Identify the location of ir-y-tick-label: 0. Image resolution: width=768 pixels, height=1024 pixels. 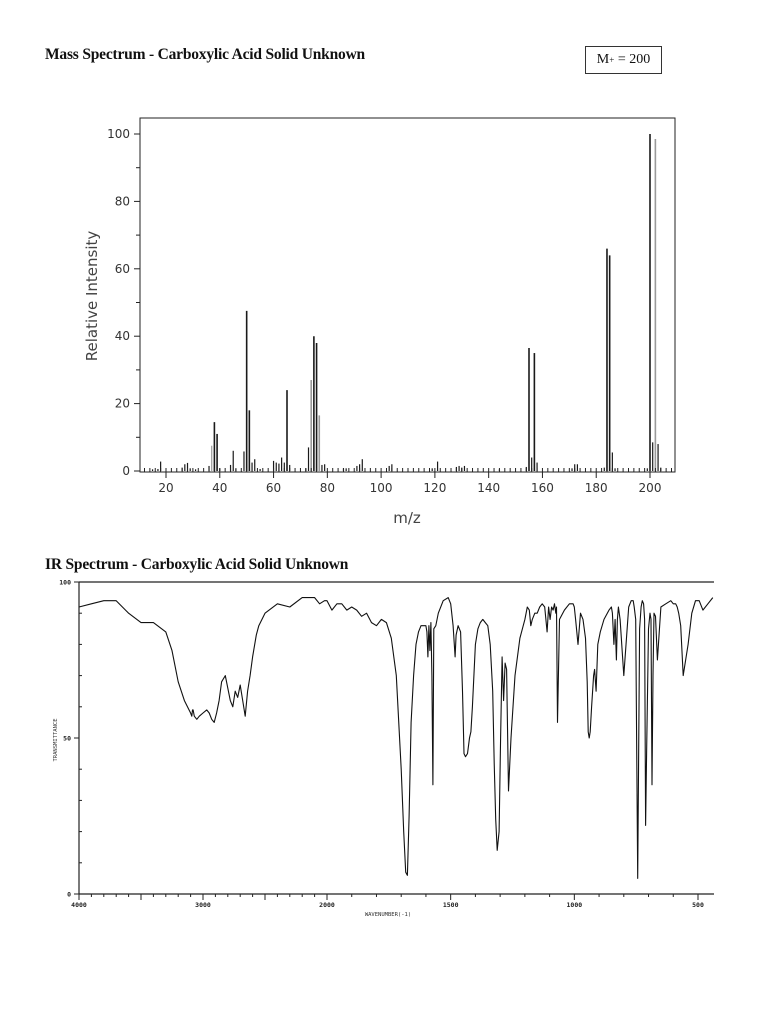
(69, 895).